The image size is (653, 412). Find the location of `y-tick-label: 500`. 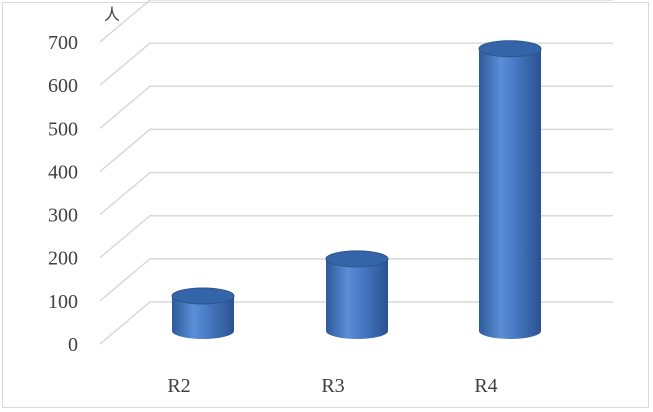

y-tick-label: 500 is located at coordinates (63, 129).